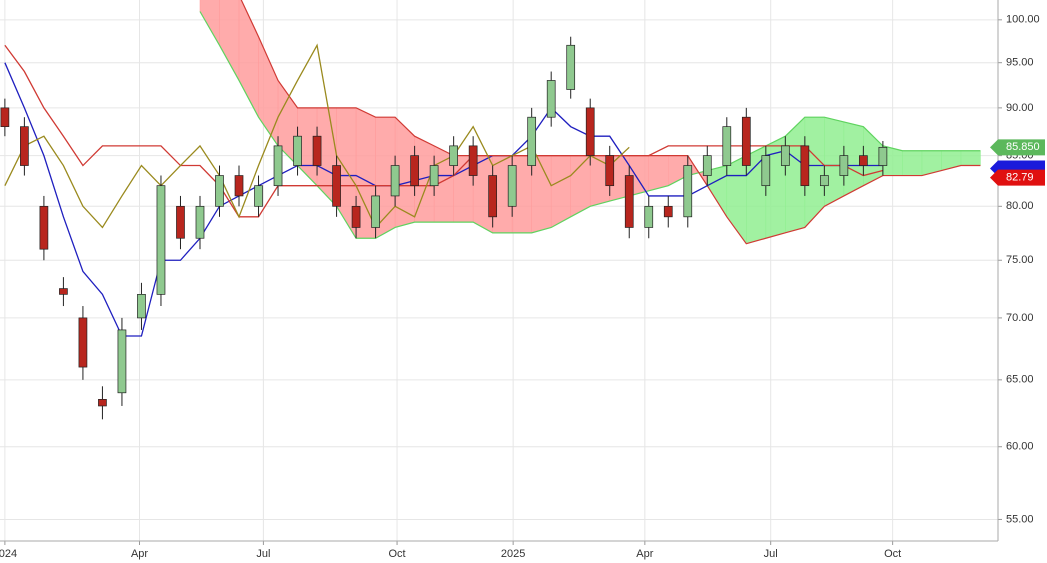 The width and height of the screenshot is (1047, 563). I want to click on price-tag-label: 82.79, so click(1020, 178).